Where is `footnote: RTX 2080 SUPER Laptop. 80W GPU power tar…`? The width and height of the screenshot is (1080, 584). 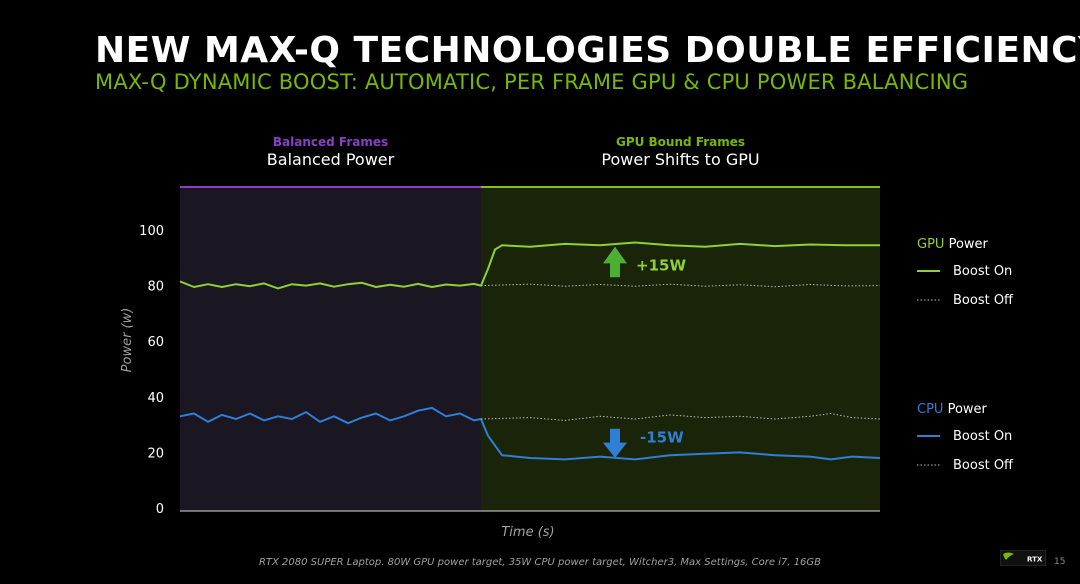
footnote: RTX 2080 SUPER Laptop. 80W GPU power tar… is located at coordinates (540, 562).